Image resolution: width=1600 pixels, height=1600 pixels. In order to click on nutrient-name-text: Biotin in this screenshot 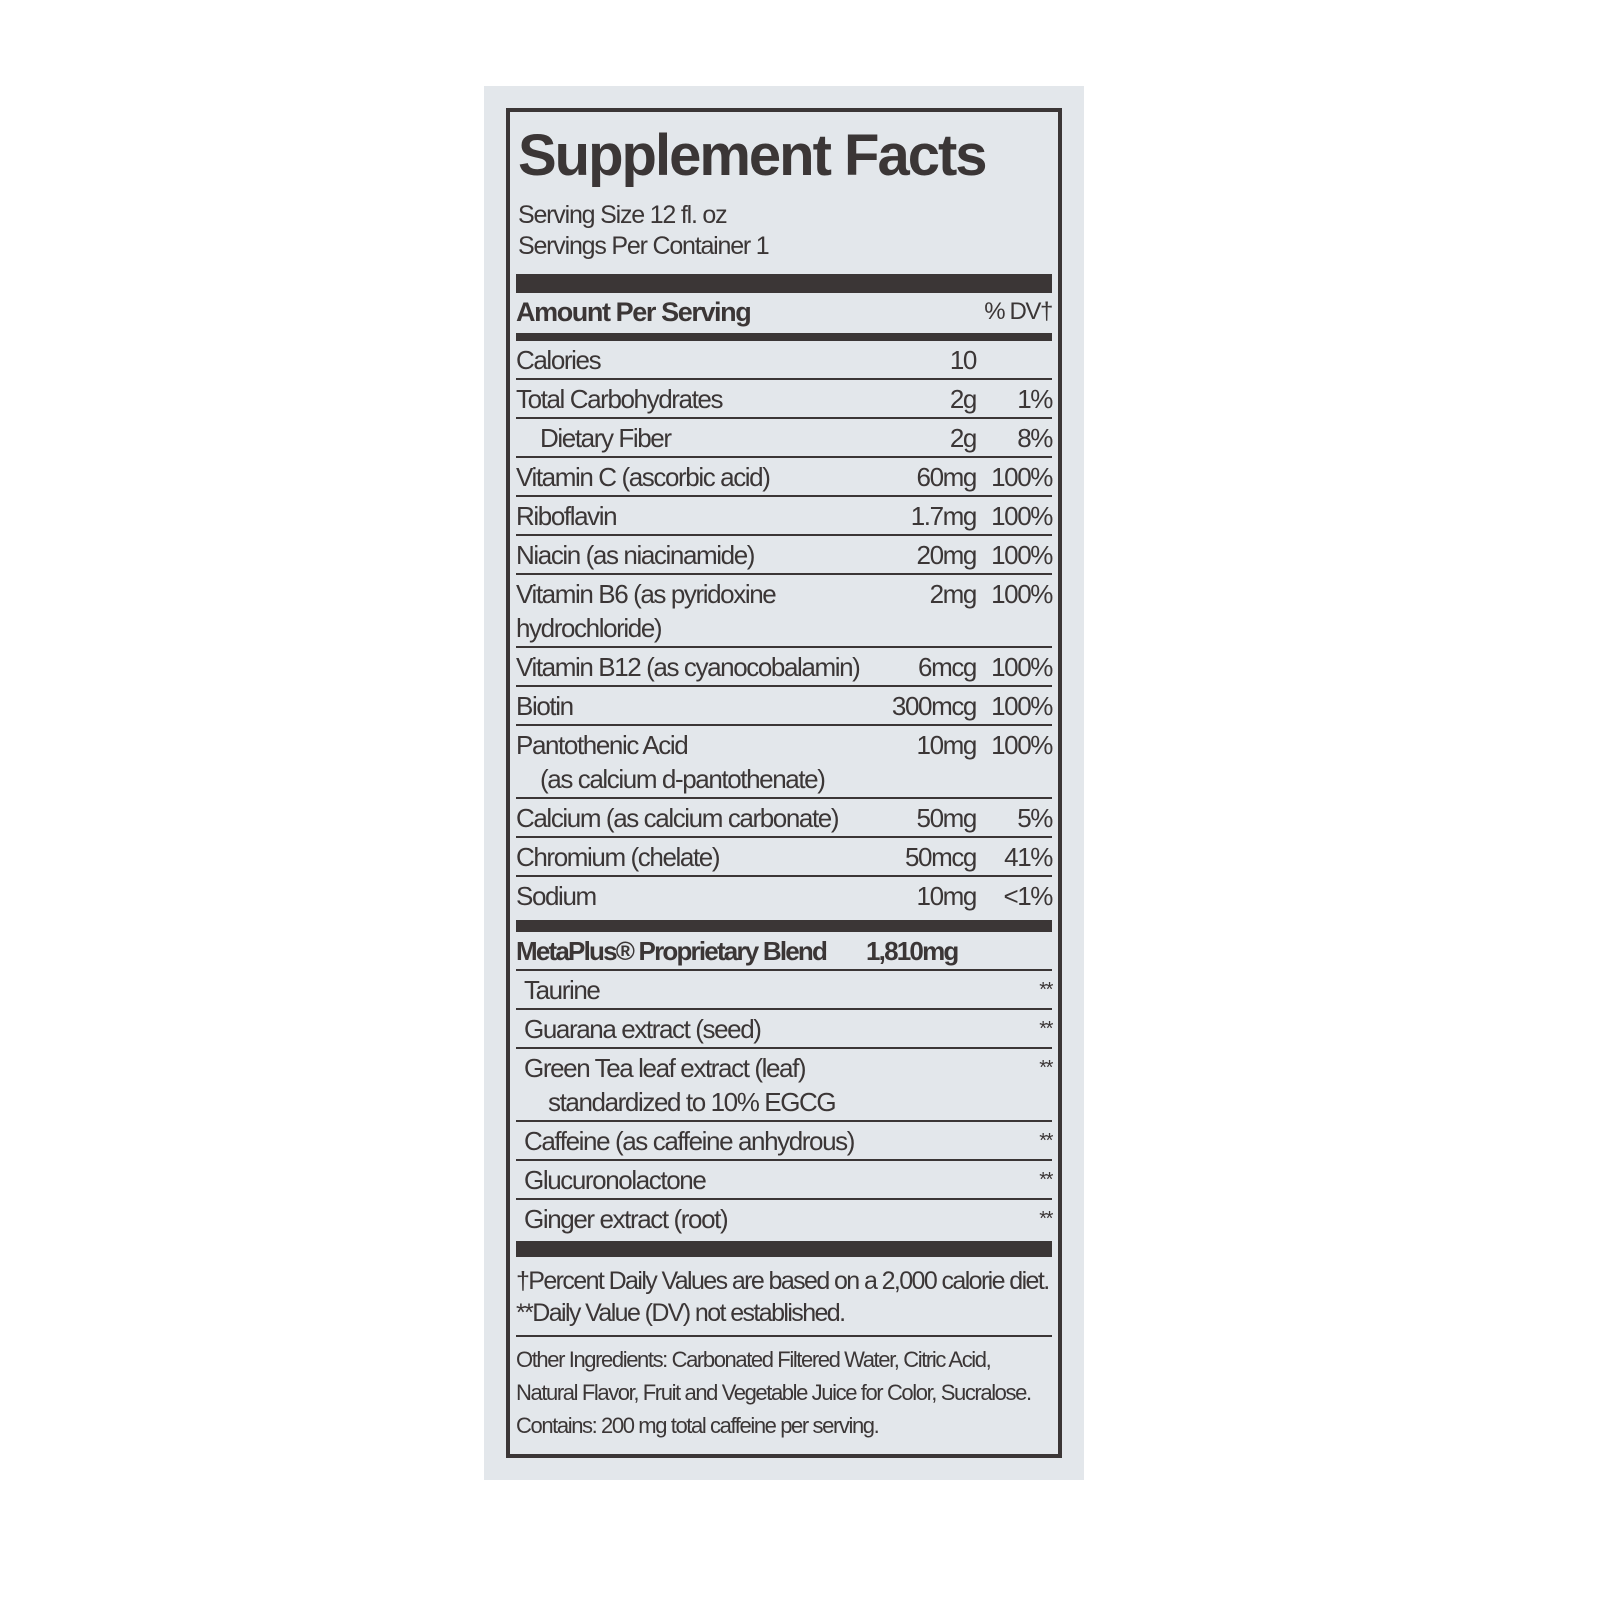, I will do `click(545, 706)`.